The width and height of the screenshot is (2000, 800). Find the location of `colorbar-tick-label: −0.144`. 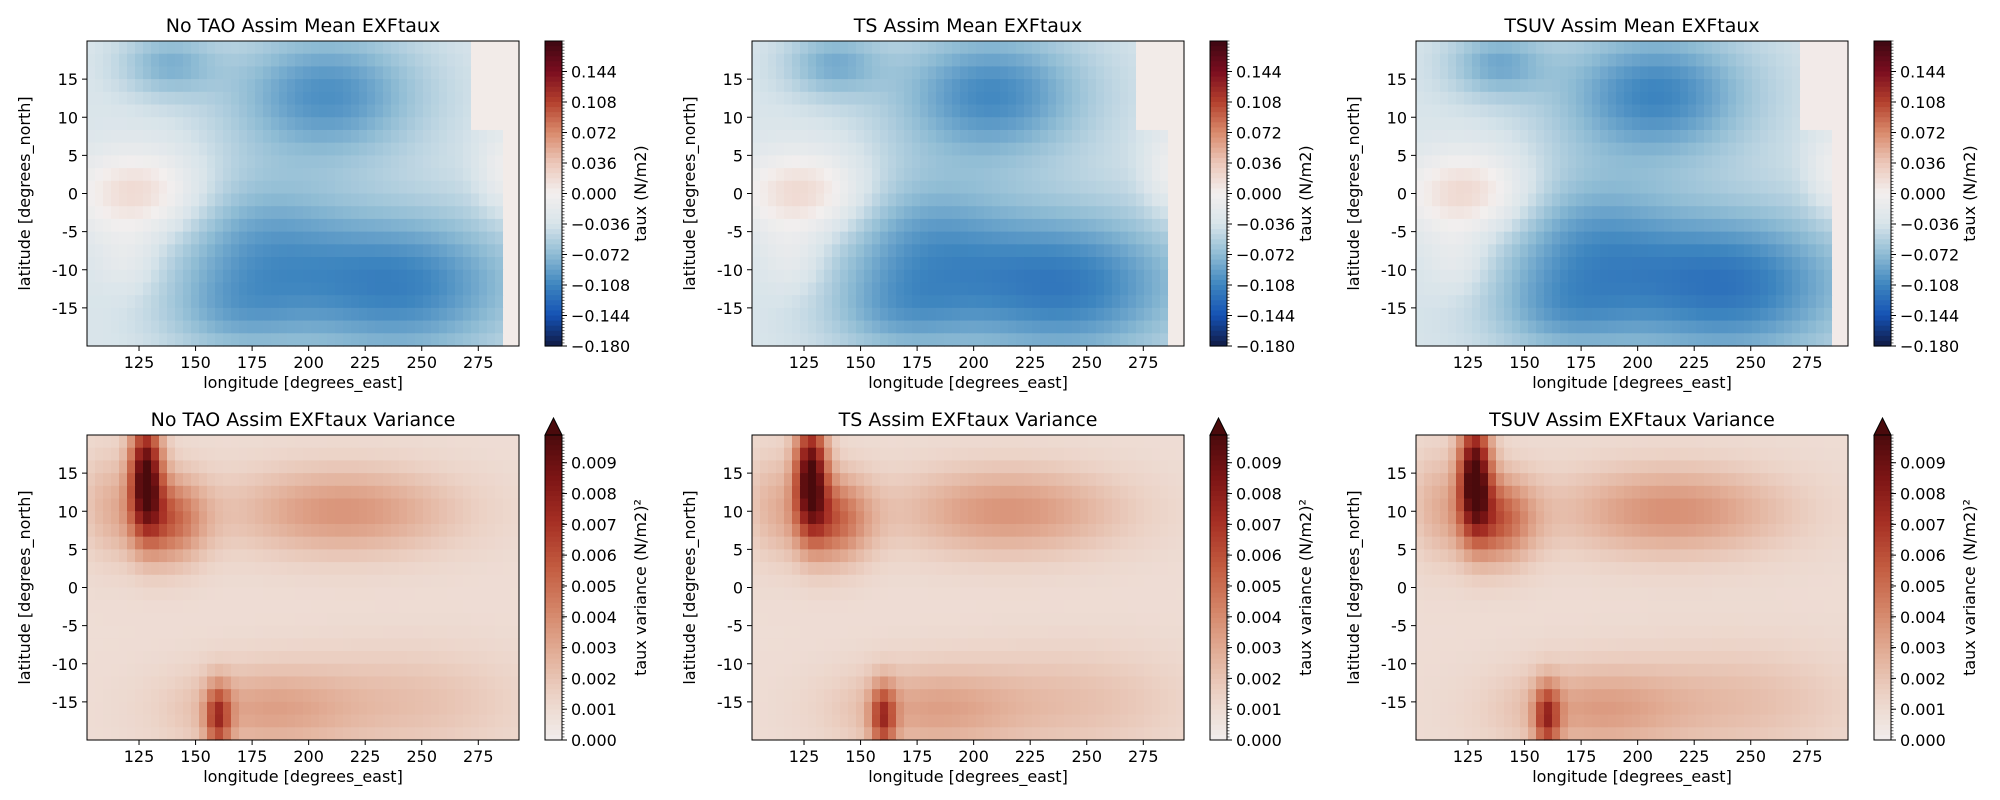

colorbar-tick-label: −0.144 is located at coordinates (1265, 316).